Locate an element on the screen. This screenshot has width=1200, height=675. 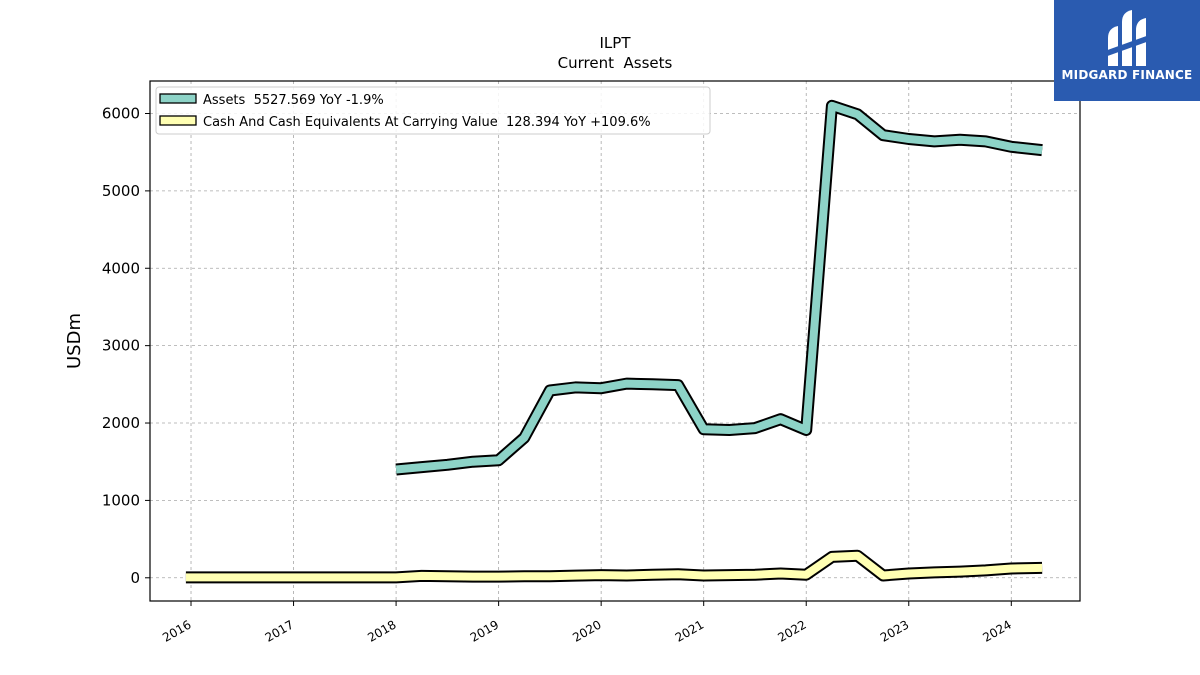
x-tick-label: 2016 is located at coordinates (176, 630).